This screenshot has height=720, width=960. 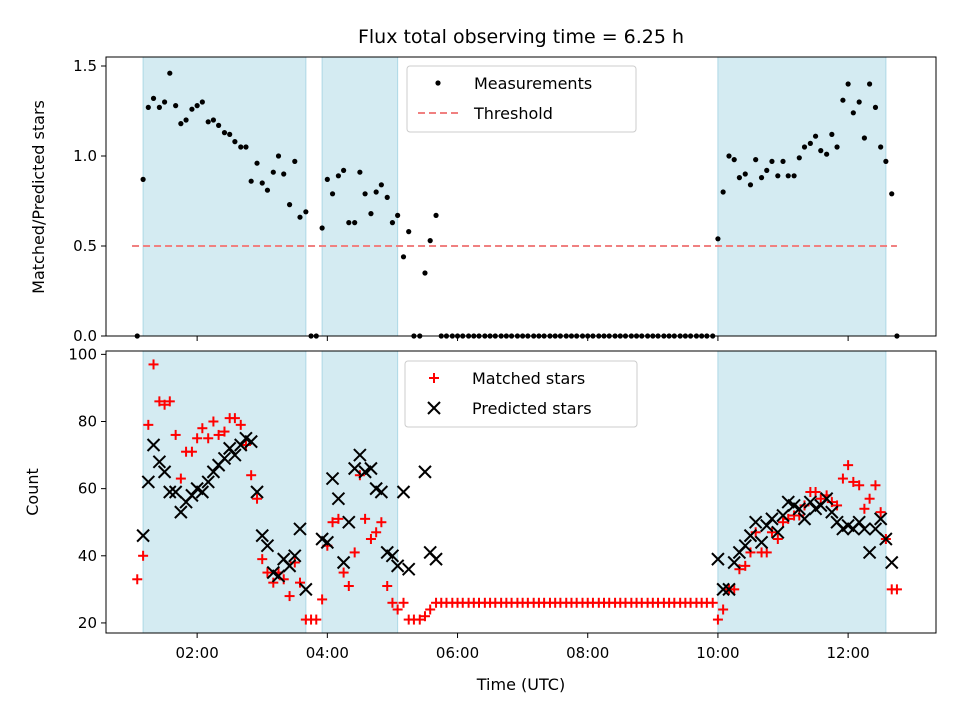 I want to click on y-tick-label: 80, so click(x=87, y=422).